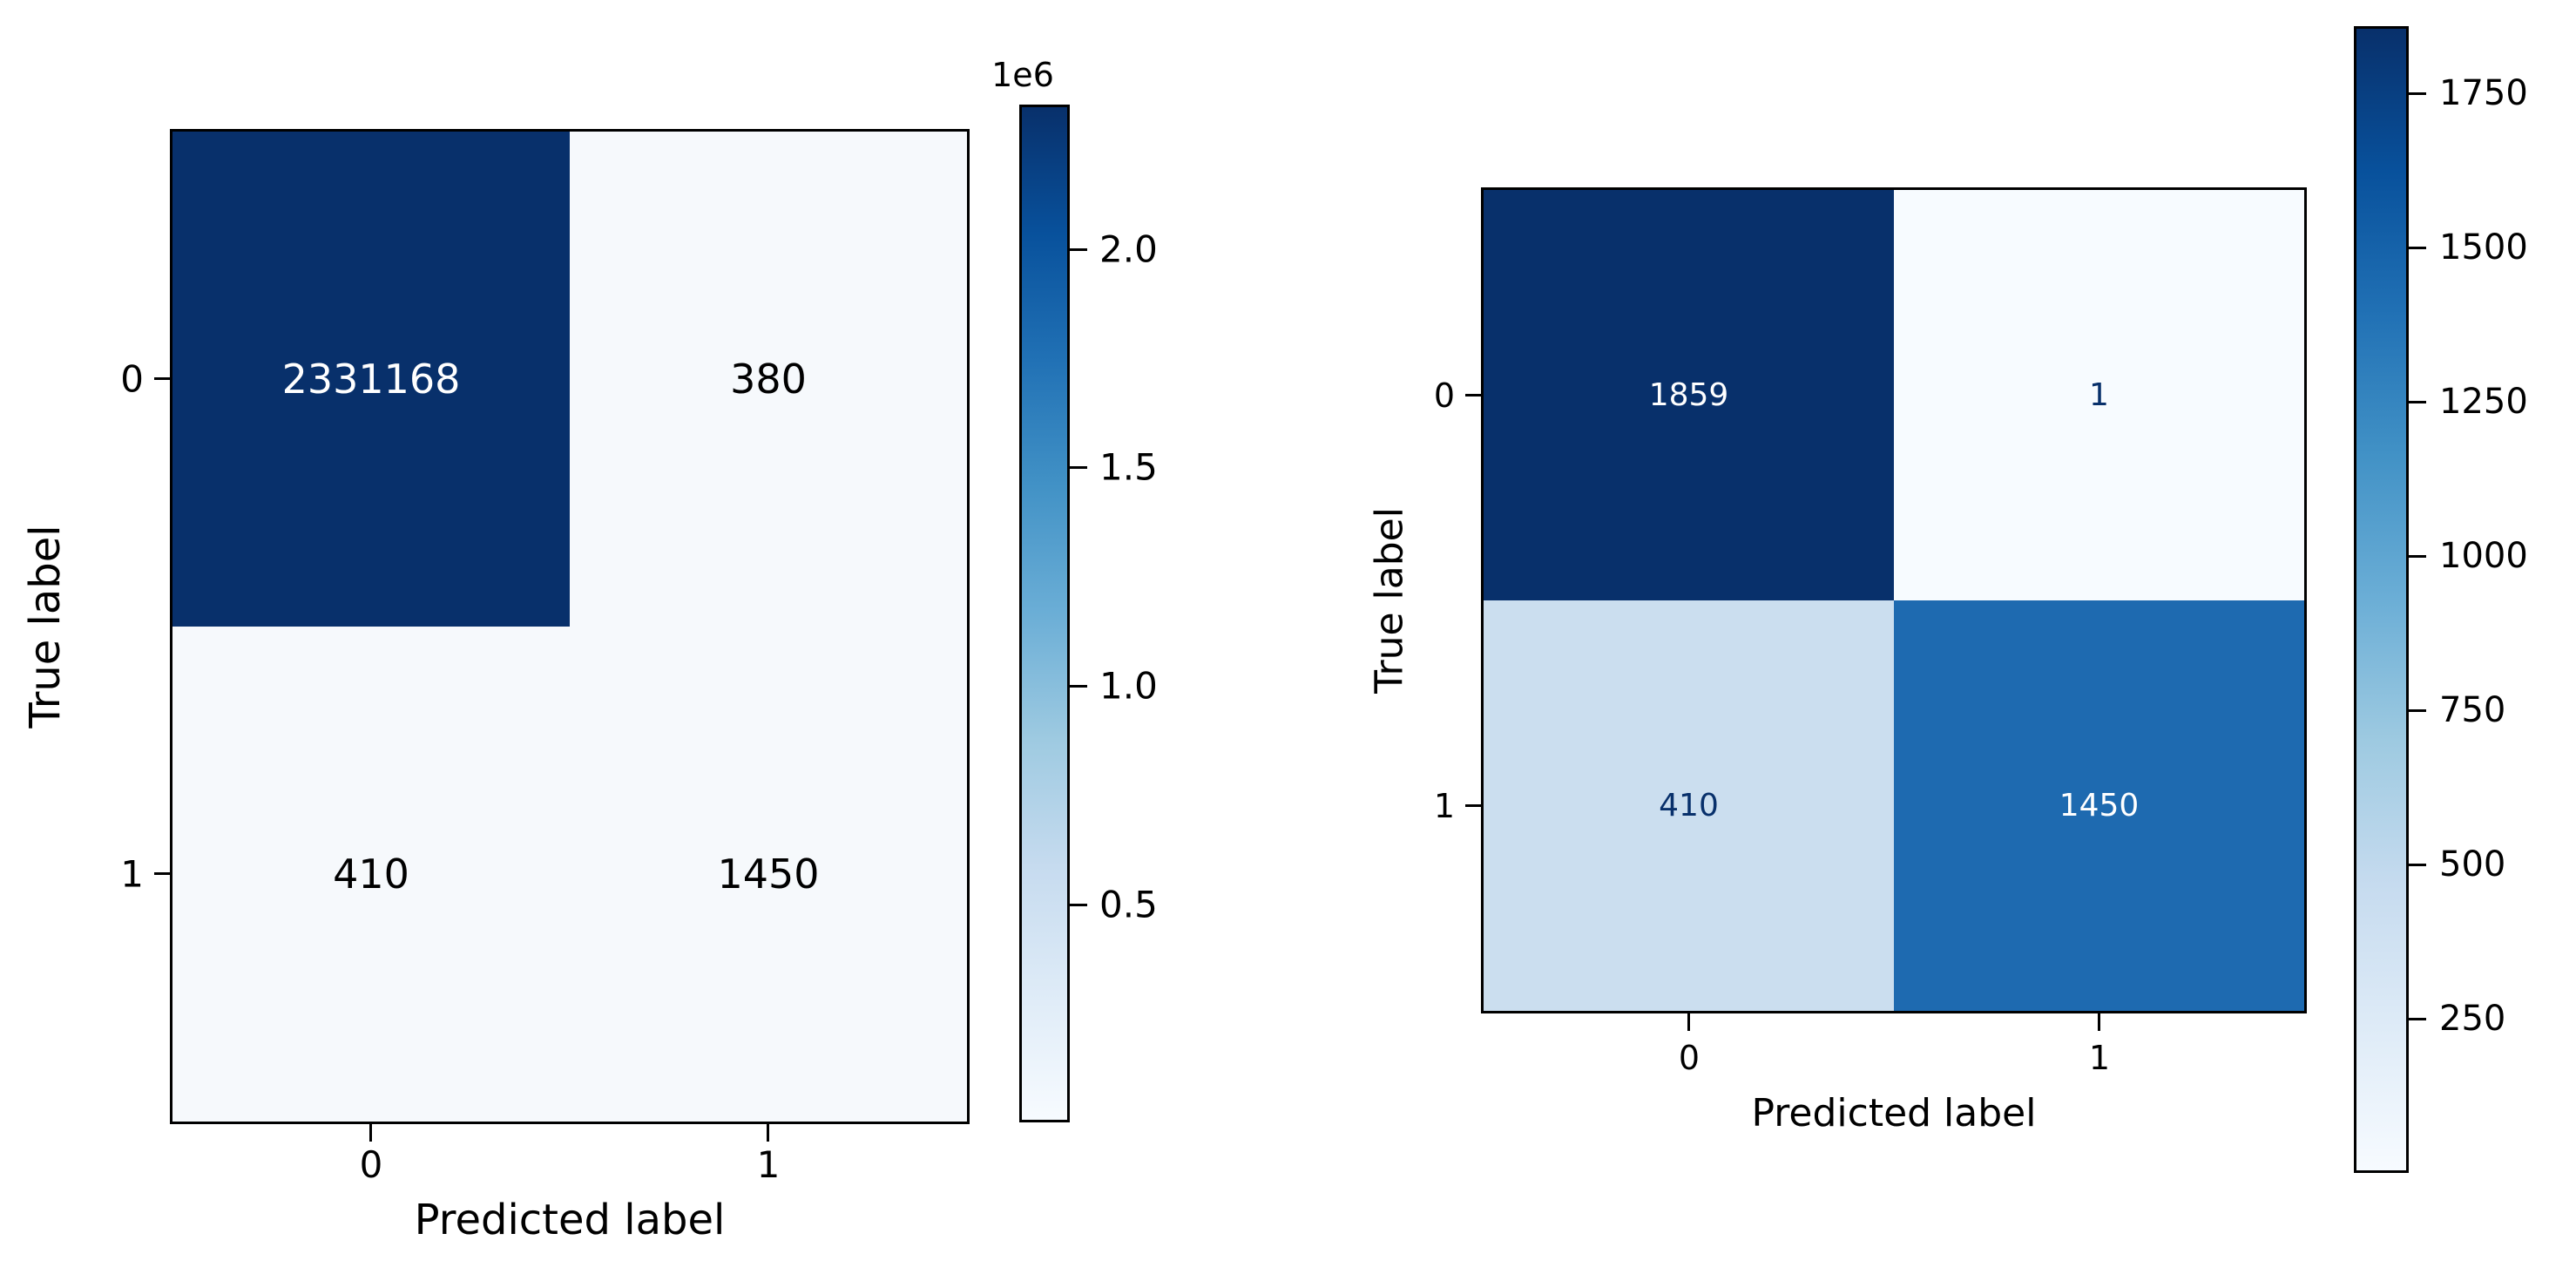  What do you see at coordinates (1894, 1113) in the screenshot?
I see `right-xaxis-label: Predicted label` at bounding box center [1894, 1113].